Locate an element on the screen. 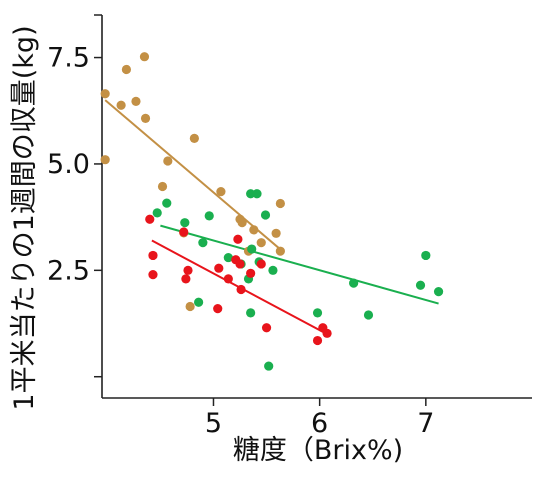 The height and width of the screenshot is (480, 535). x-tick-label: 7 is located at coordinates (425, 423).